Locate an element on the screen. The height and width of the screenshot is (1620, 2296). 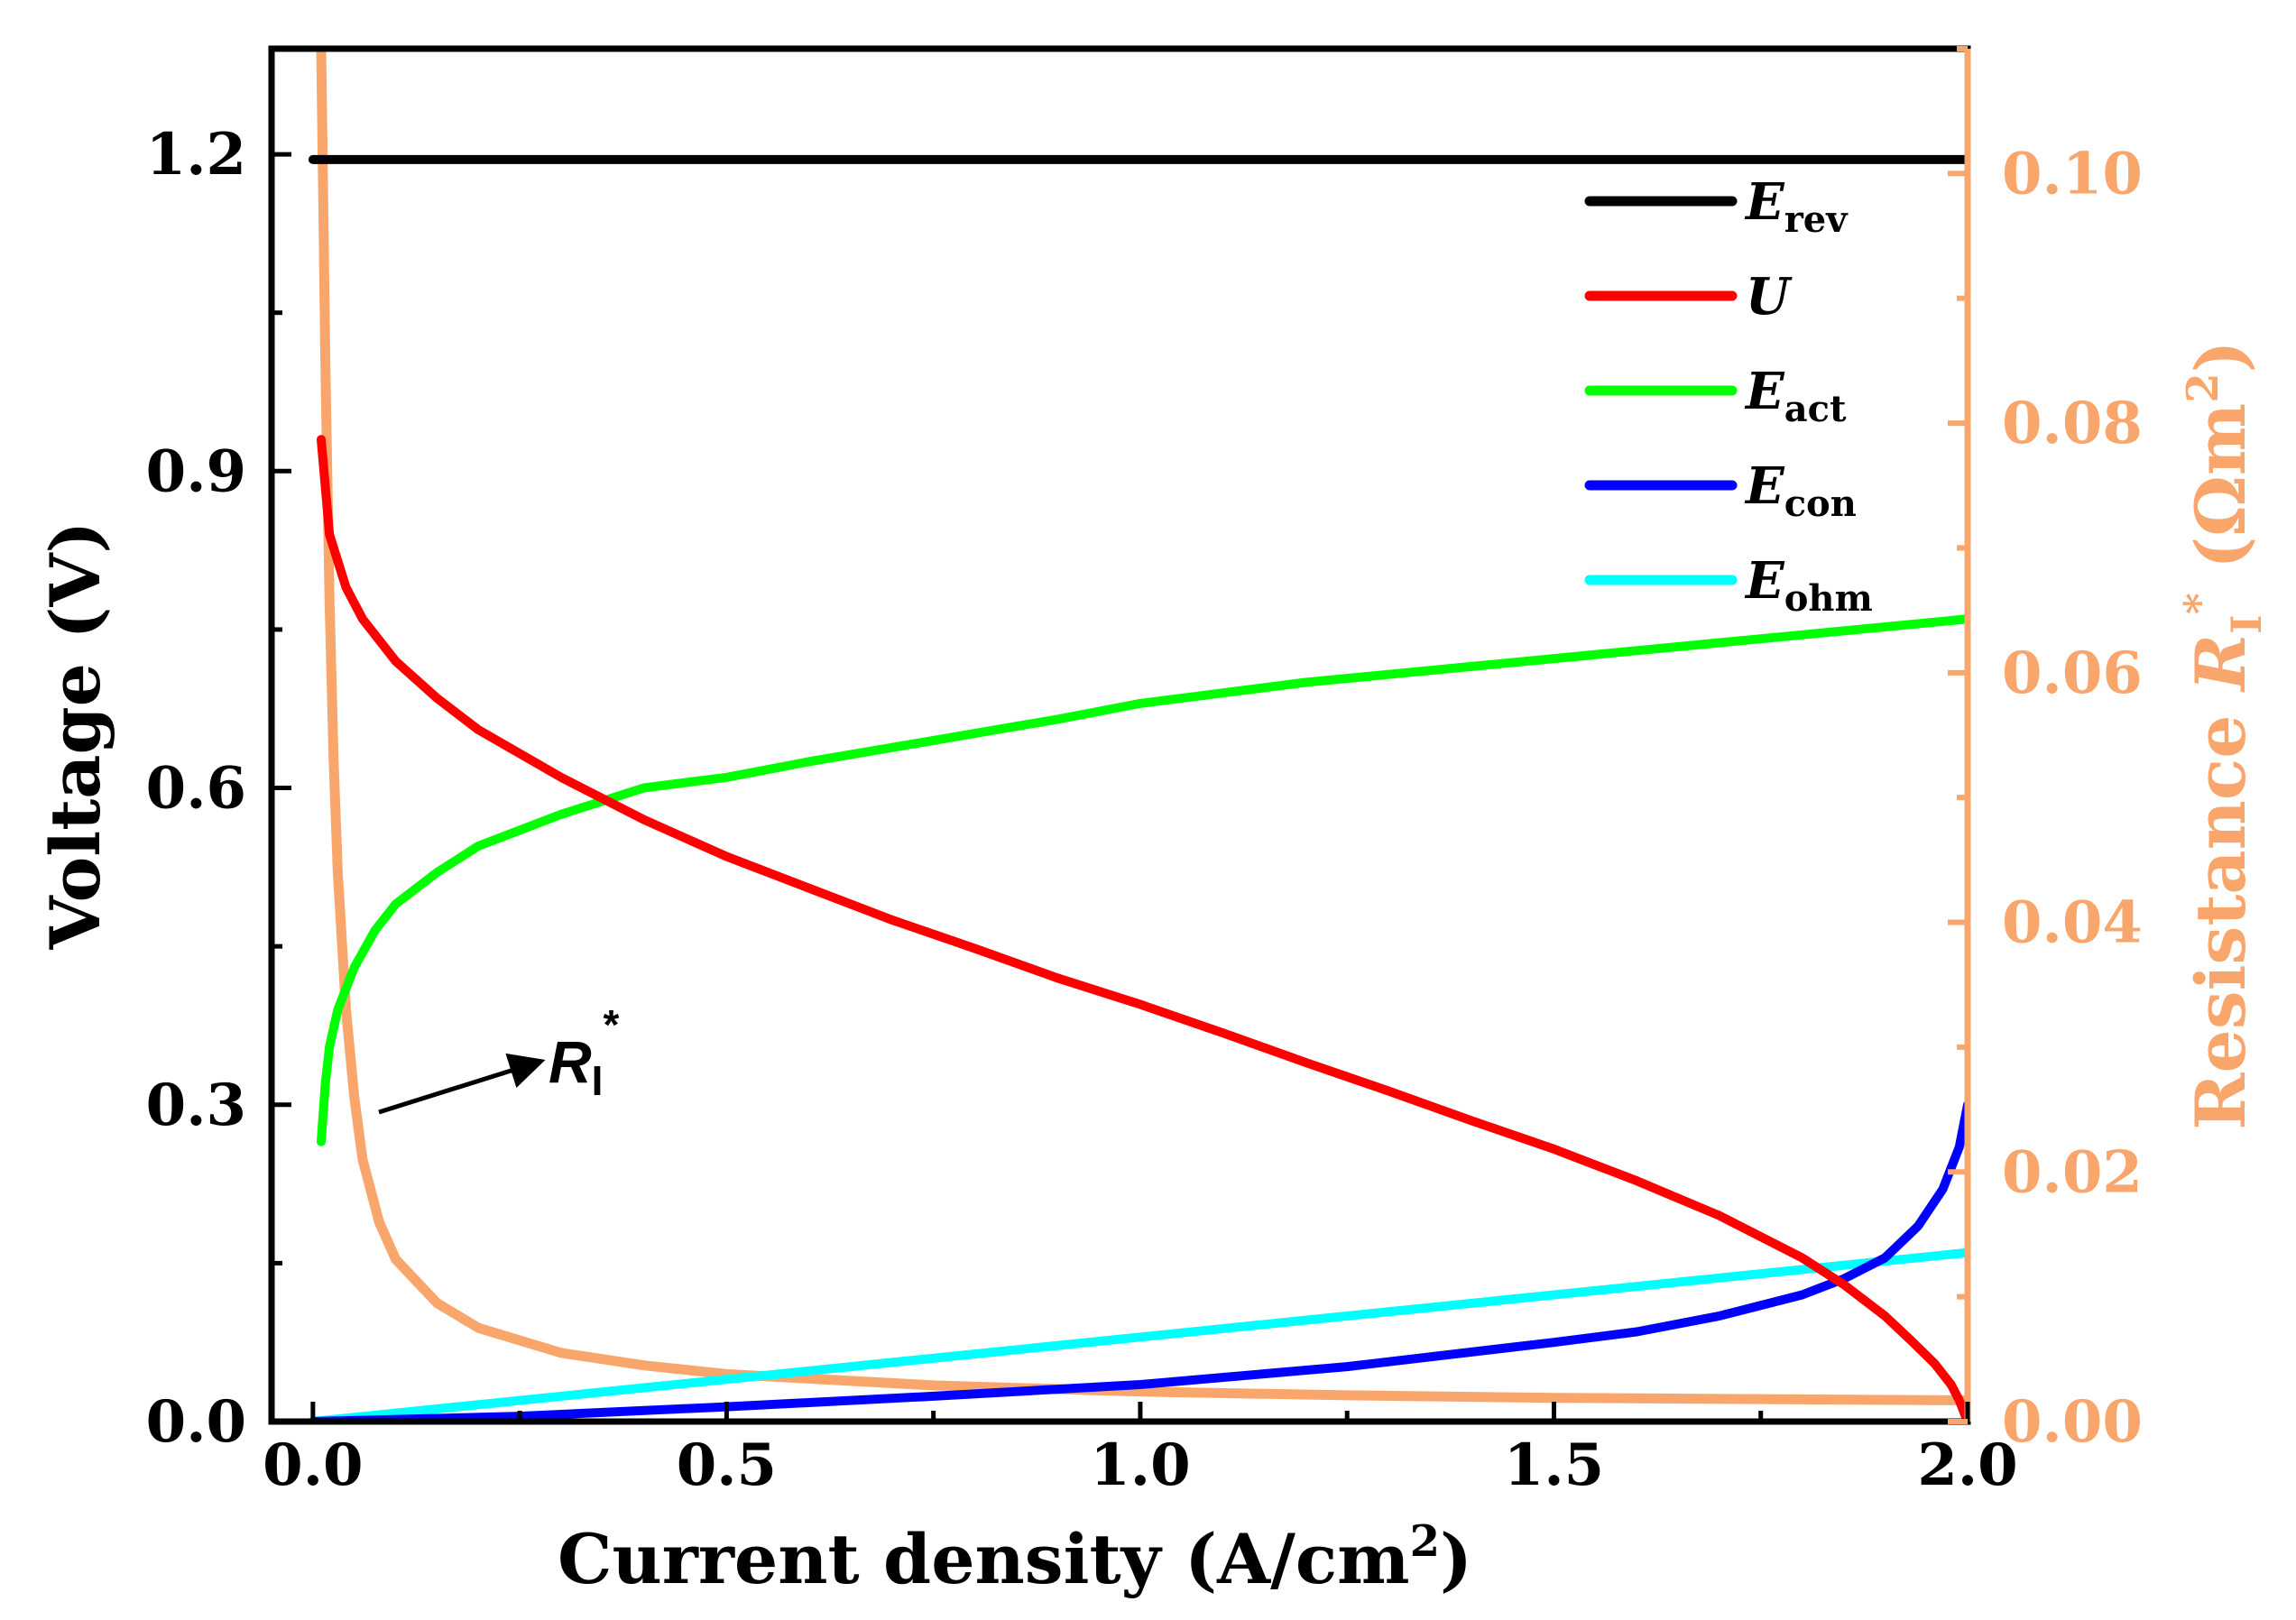
y-axis-title: Voltage (V) is located at coordinates (75, 736).